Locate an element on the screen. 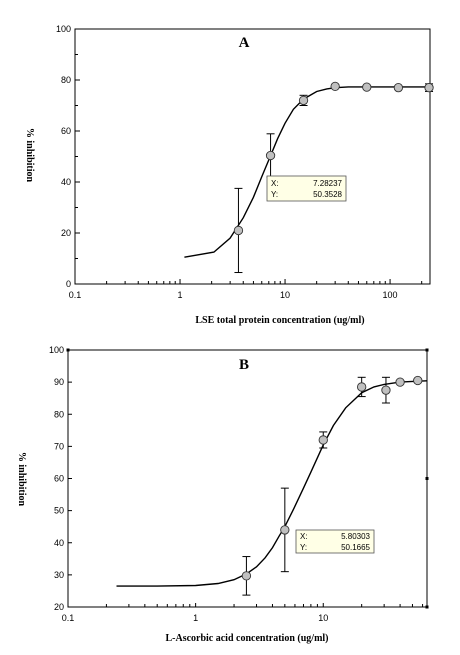 The height and width of the screenshot is (655, 460). panel-b-x-axis-label: L-Ascorbic acid concentration (ug/ml) is located at coordinates (246, 638).